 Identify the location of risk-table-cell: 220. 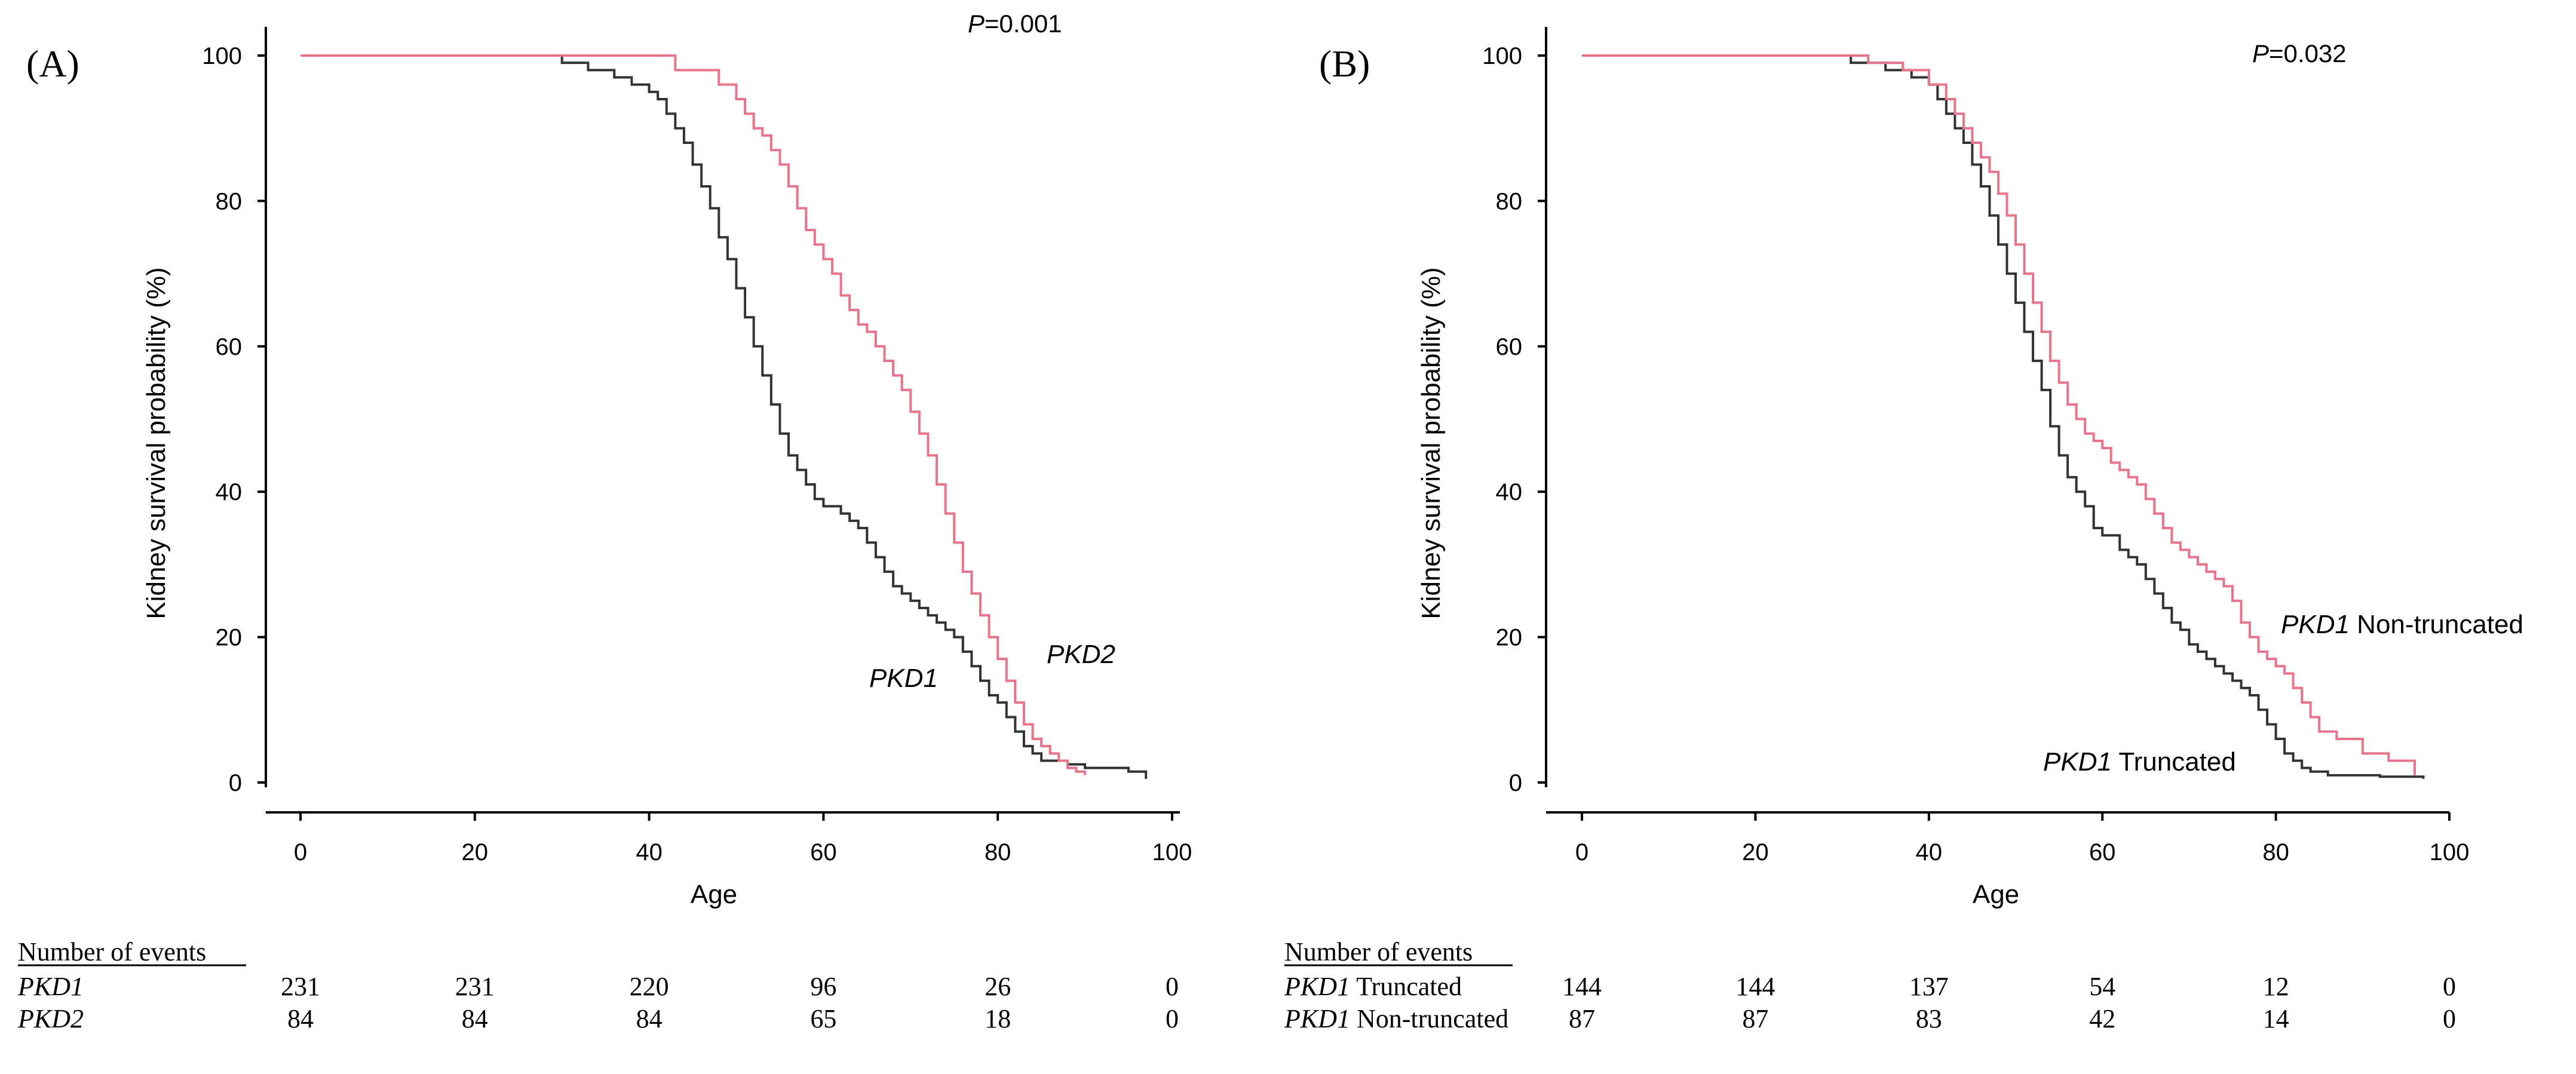
(649, 987).